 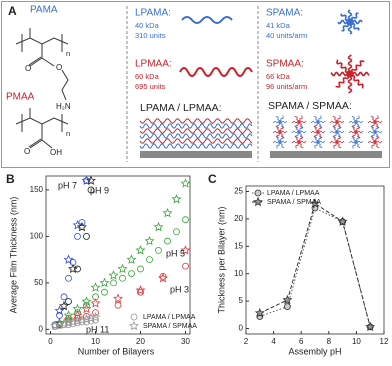 I want to click on x-tick-label: 20, so click(x=140, y=341).